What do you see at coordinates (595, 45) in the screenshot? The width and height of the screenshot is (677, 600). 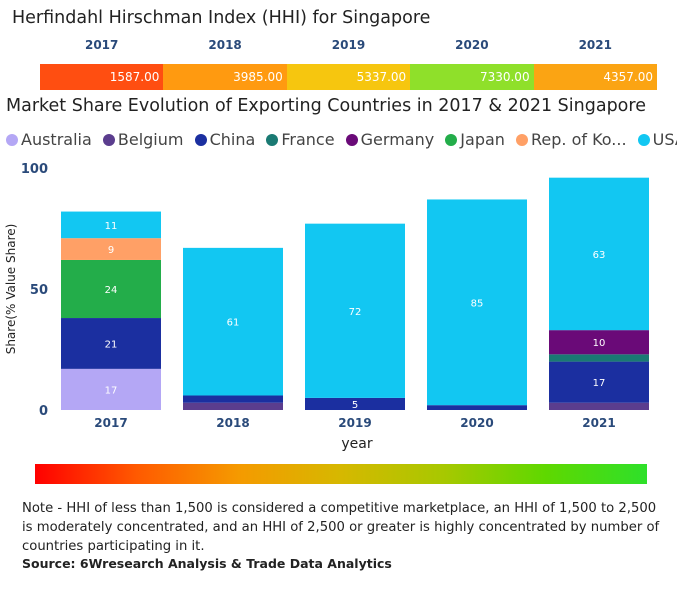 I see `hhi-year-label: 2021` at bounding box center [595, 45].